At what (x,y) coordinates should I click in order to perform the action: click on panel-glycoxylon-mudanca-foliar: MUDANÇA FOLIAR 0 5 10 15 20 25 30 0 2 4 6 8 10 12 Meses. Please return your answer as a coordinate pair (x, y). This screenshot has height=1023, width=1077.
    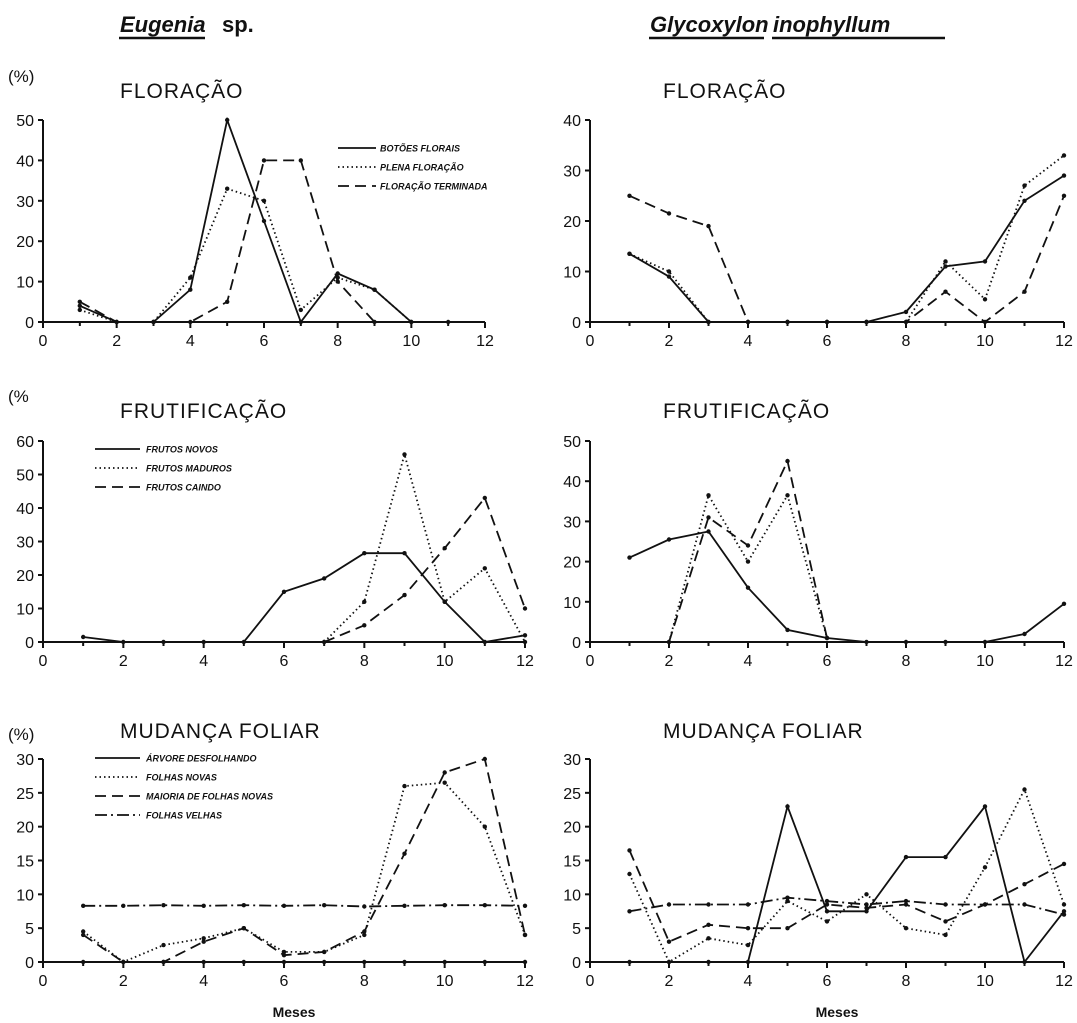
    Looking at the image, I should click on (818, 870).